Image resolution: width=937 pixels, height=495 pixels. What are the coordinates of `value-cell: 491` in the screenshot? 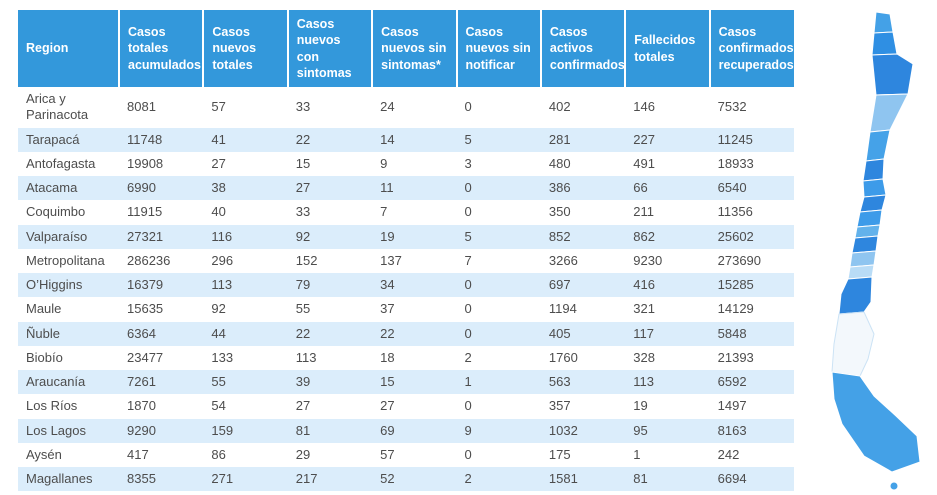 It's located at (667, 163).